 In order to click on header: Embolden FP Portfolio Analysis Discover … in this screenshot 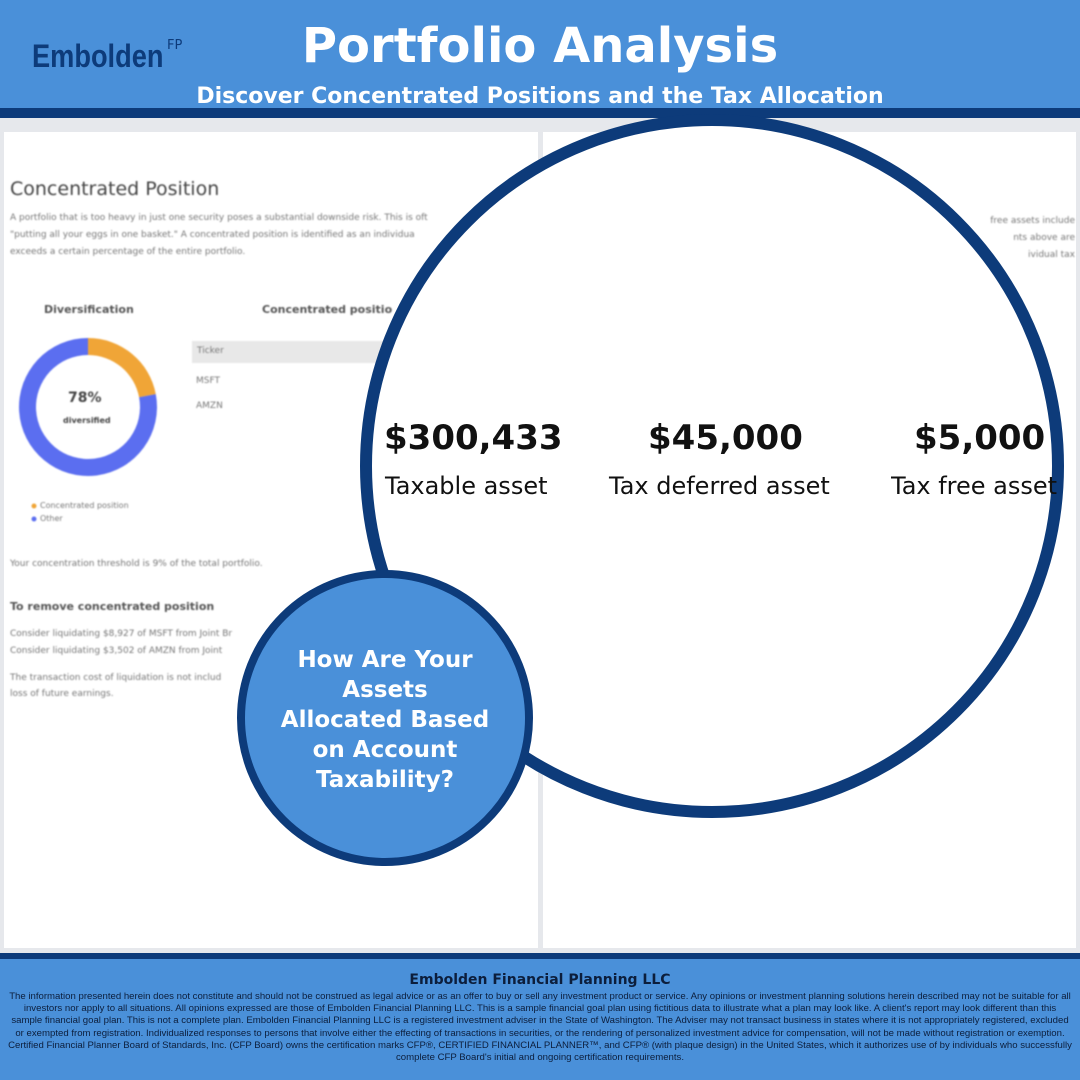, I will do `click(540, 59)`.